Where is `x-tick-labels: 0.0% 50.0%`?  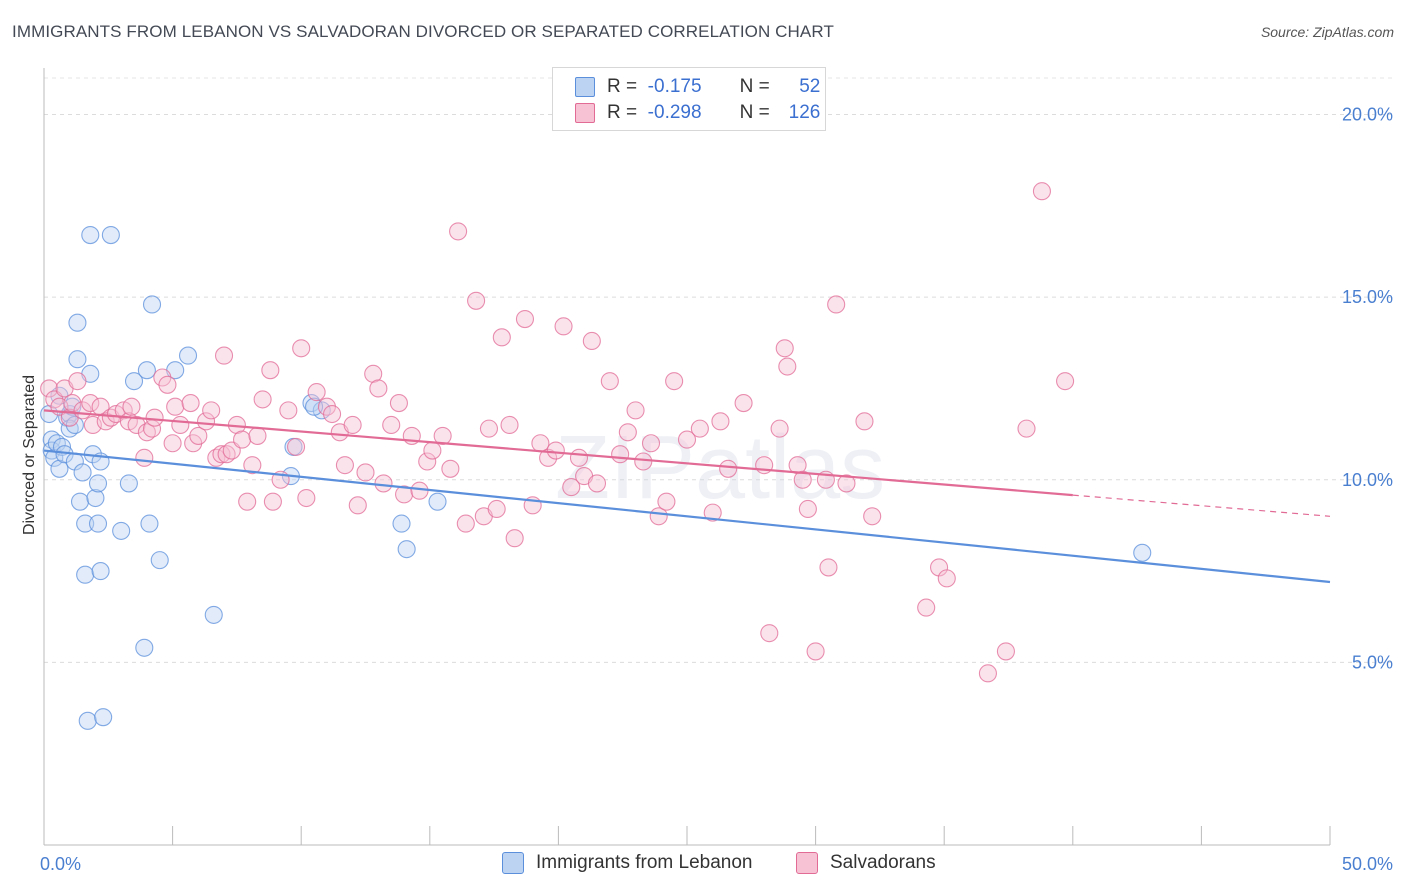
x-tick-labels: 0.0% 50.0% is located at coordinates (716, 864).